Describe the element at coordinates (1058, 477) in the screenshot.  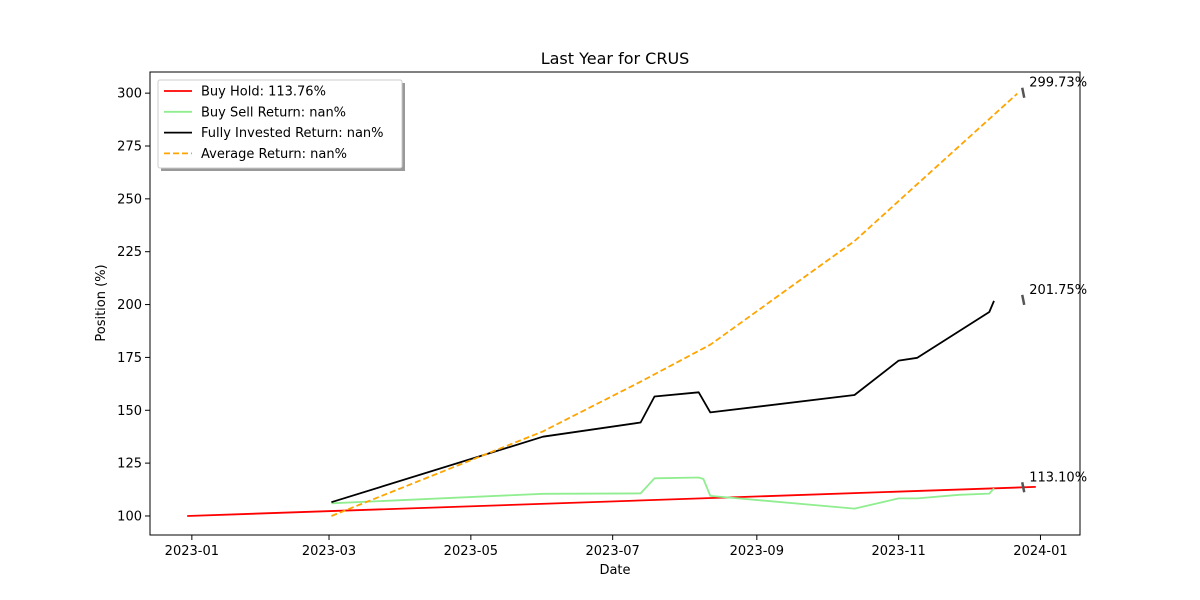
I see `annotation-label: 113.10%` at that location.